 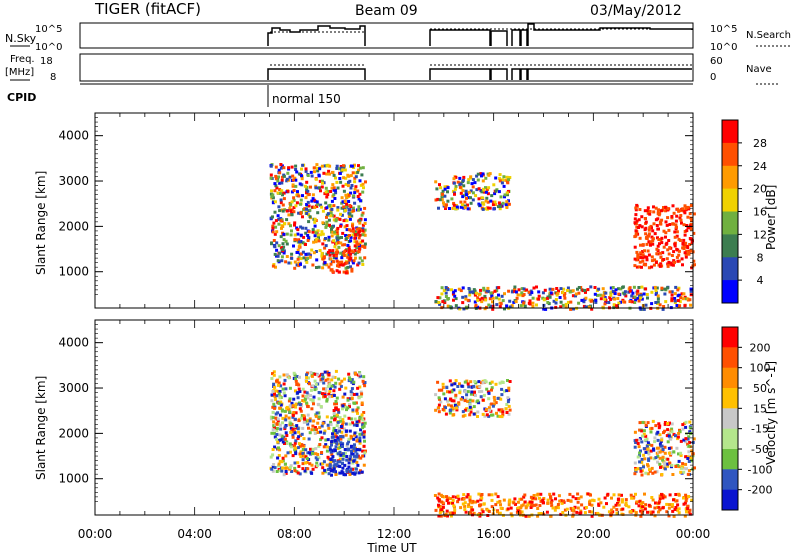 I want to click on xtick-label-4: 16:00, so click(x=493, y=534).